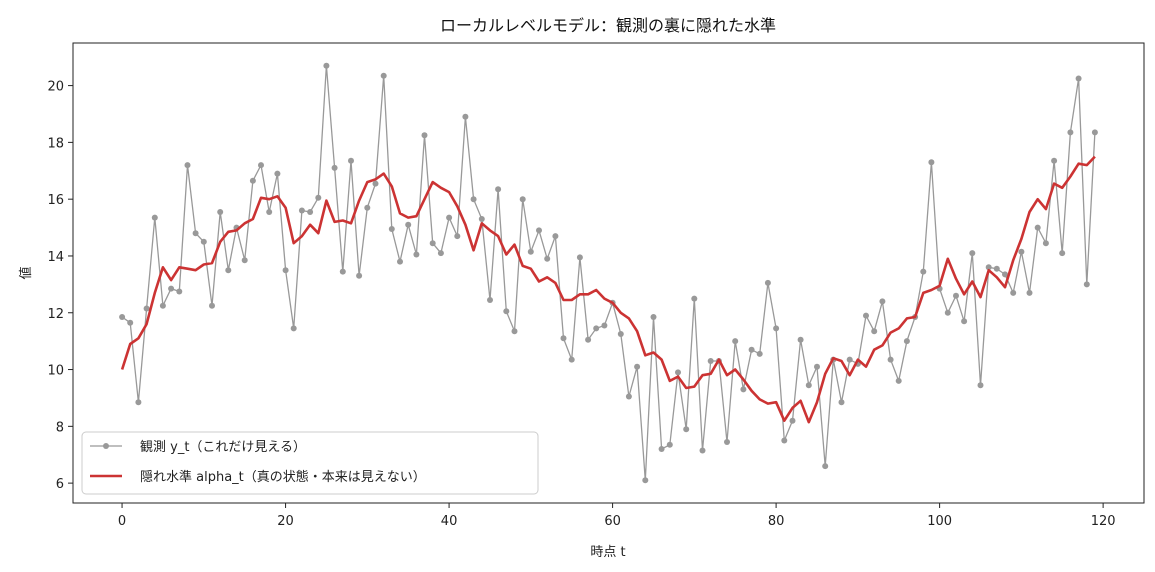 The image size is (1155, 572). Describe the element at coordinates (60, 484) in the screenshot. I see `y-tick-label: 6` at that location.